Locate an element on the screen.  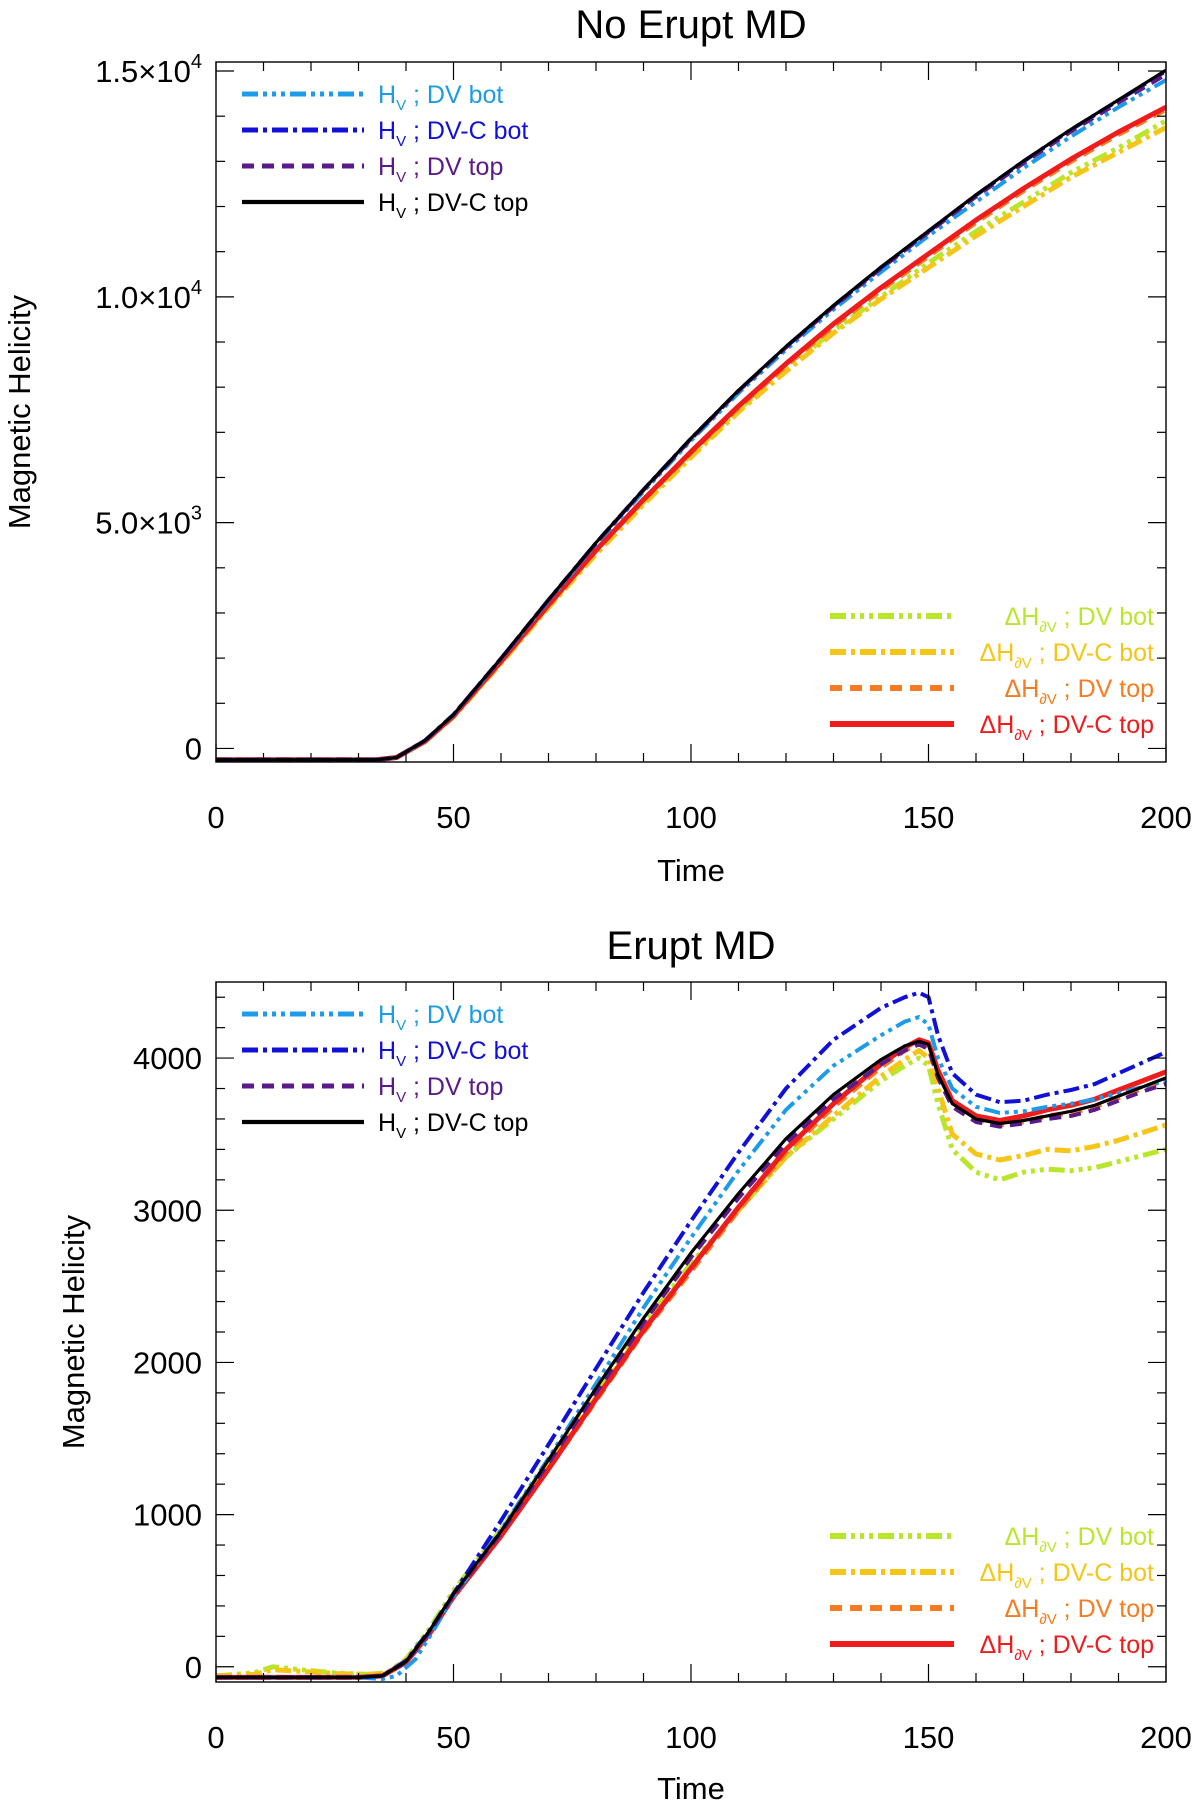
y-tick-mantissa: 1000 is located at coordinates (167, 1515).